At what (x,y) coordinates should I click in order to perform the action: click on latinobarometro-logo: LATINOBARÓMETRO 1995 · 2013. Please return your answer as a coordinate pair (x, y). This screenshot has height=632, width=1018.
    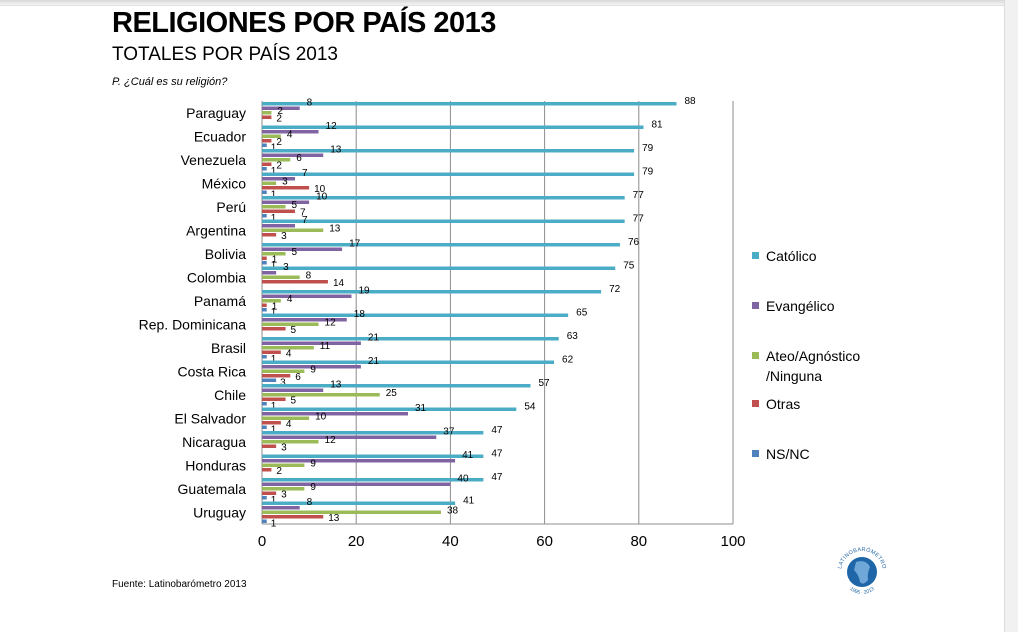
    Looking at the image, I should click on (861, 571).